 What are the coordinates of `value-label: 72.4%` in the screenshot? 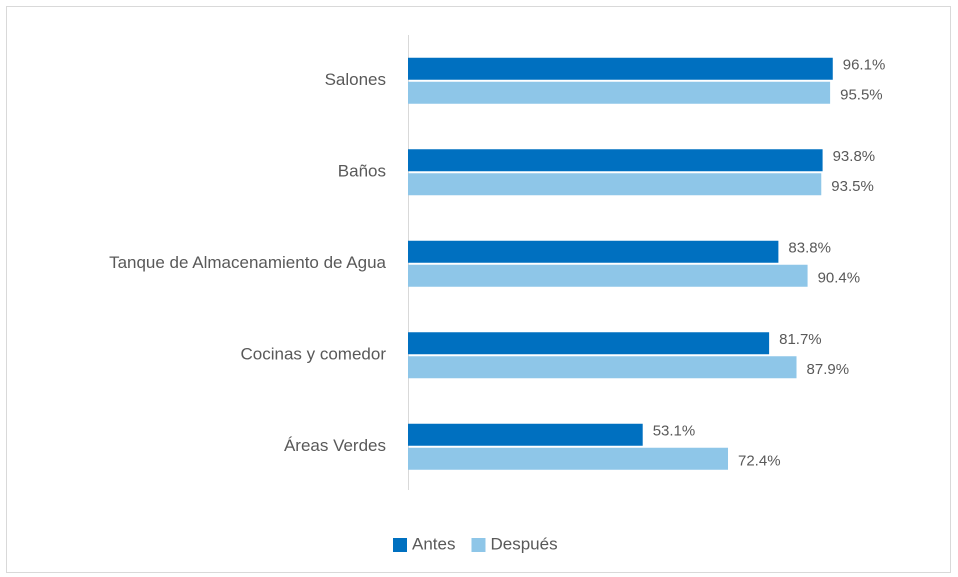 It's located at (759, 461).